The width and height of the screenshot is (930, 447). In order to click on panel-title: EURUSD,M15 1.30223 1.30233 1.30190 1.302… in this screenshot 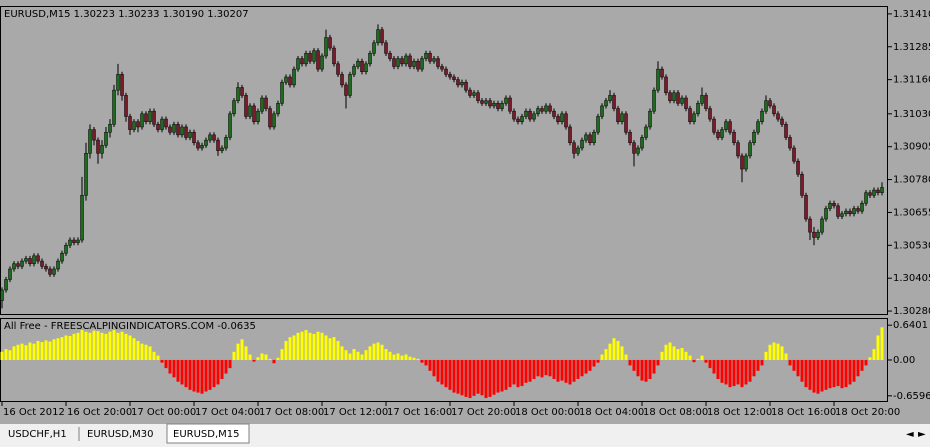, I will do `click(126, 14)`.